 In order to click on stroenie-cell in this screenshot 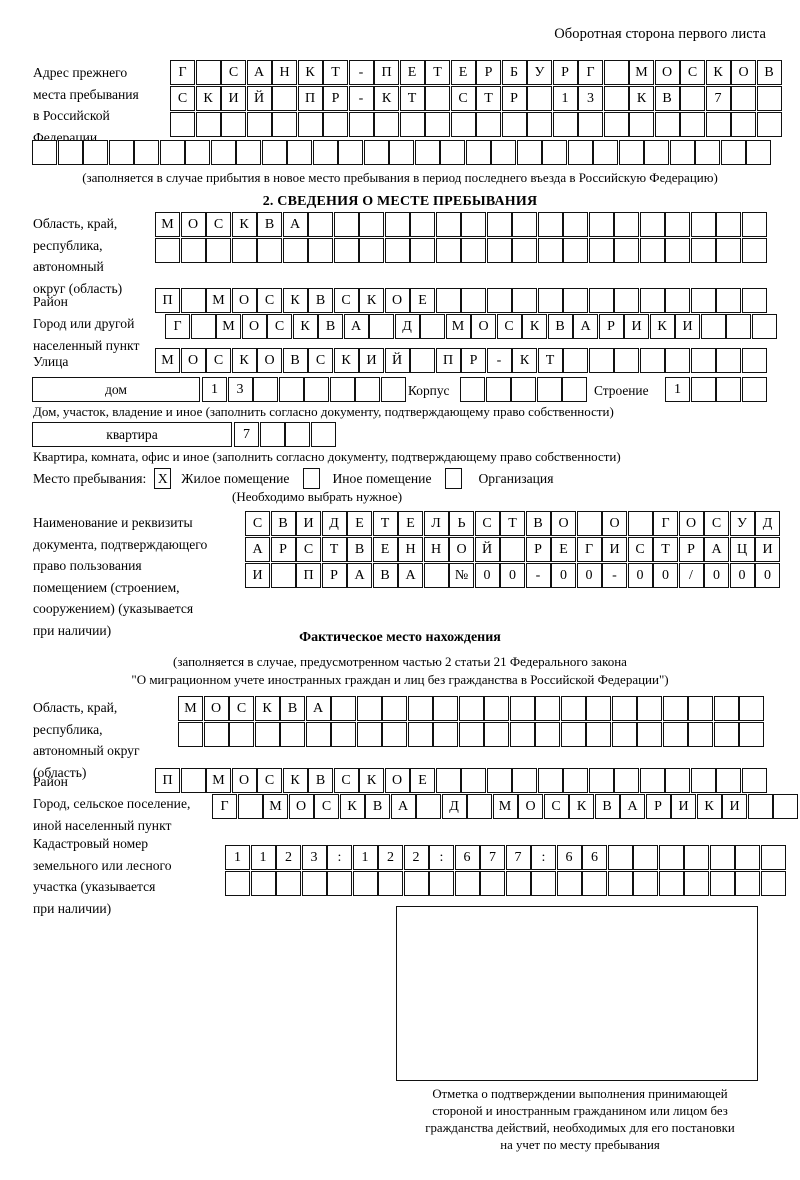, I will do `click(703, 389)`.